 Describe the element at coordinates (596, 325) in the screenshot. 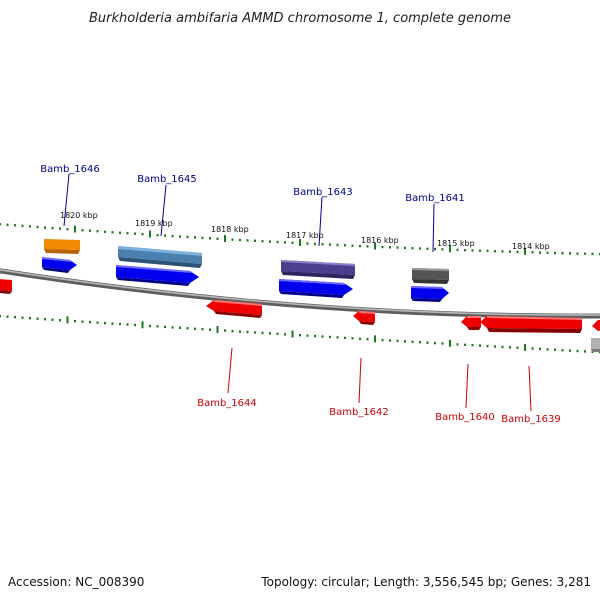

I see `cds-reverse-edge-right` at that location.